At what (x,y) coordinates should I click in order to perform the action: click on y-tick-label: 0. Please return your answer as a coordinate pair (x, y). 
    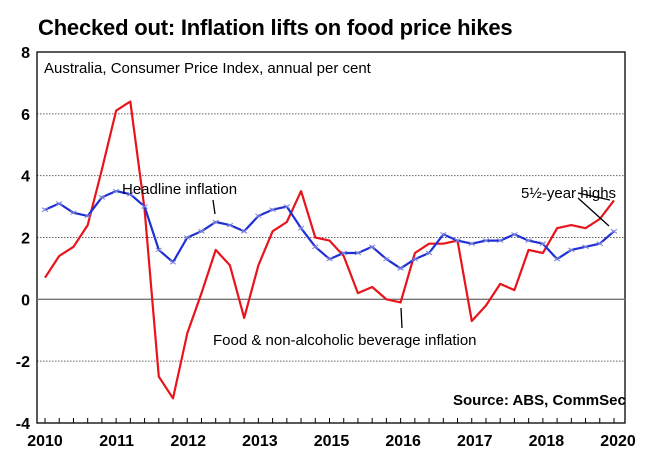
    Looking at the image, I should click on (25, 300).